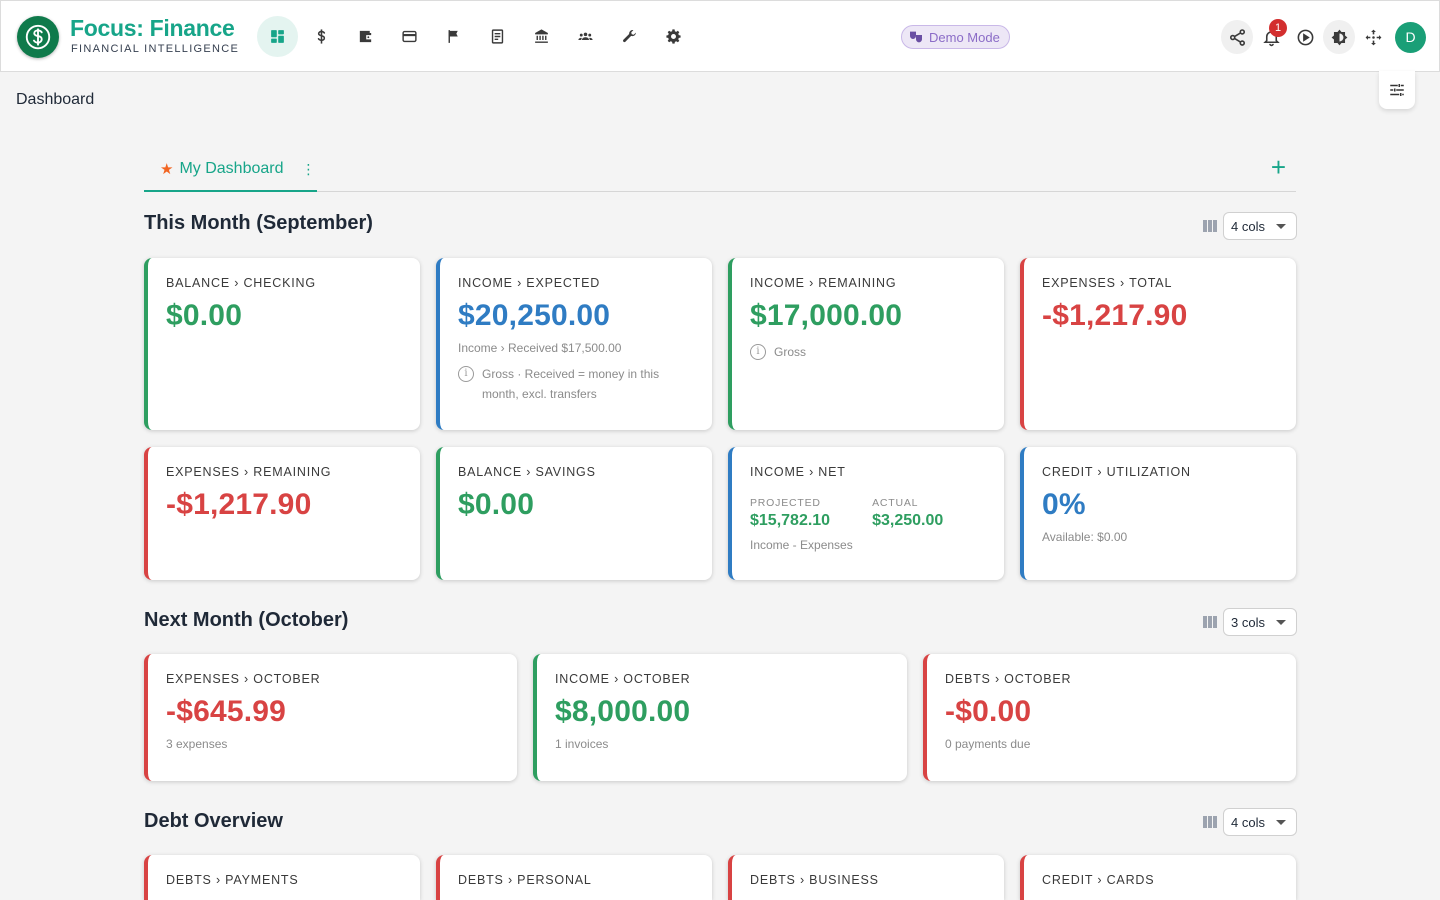 The image size is (1440, 900). What do you see at coordinates (1410, 37) in the screenshot?
I see `user-avatar: D` at bounding box center [1410, 37].